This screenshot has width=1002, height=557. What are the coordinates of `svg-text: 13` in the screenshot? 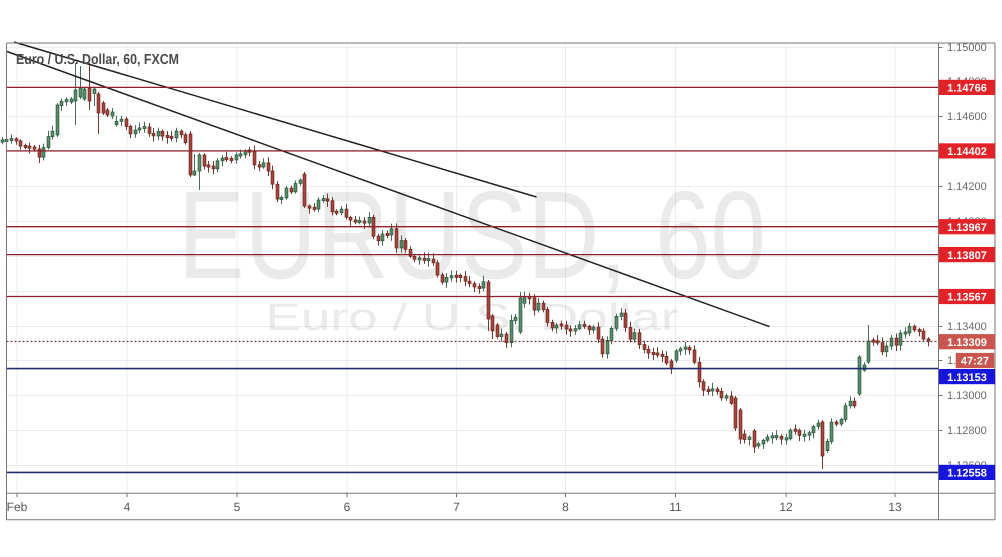 It's located at (895, 507).